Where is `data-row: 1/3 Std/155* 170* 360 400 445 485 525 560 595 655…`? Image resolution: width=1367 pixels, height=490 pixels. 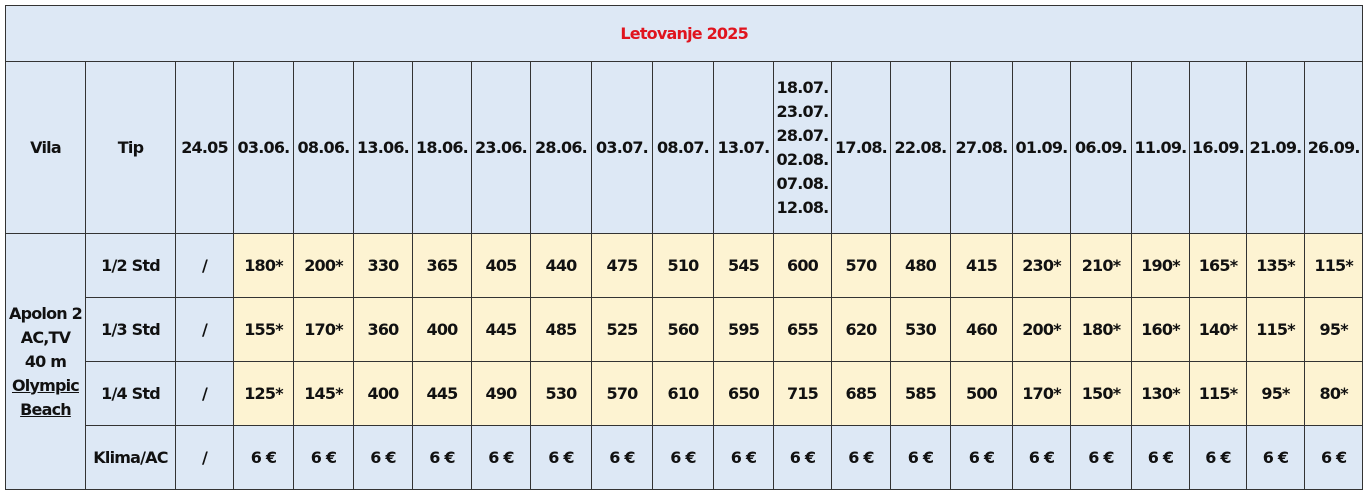
data-row: 1/3 Std/155* 170* 360 400 445 485 525 560 595 655… is located at coordinates (685, 329).